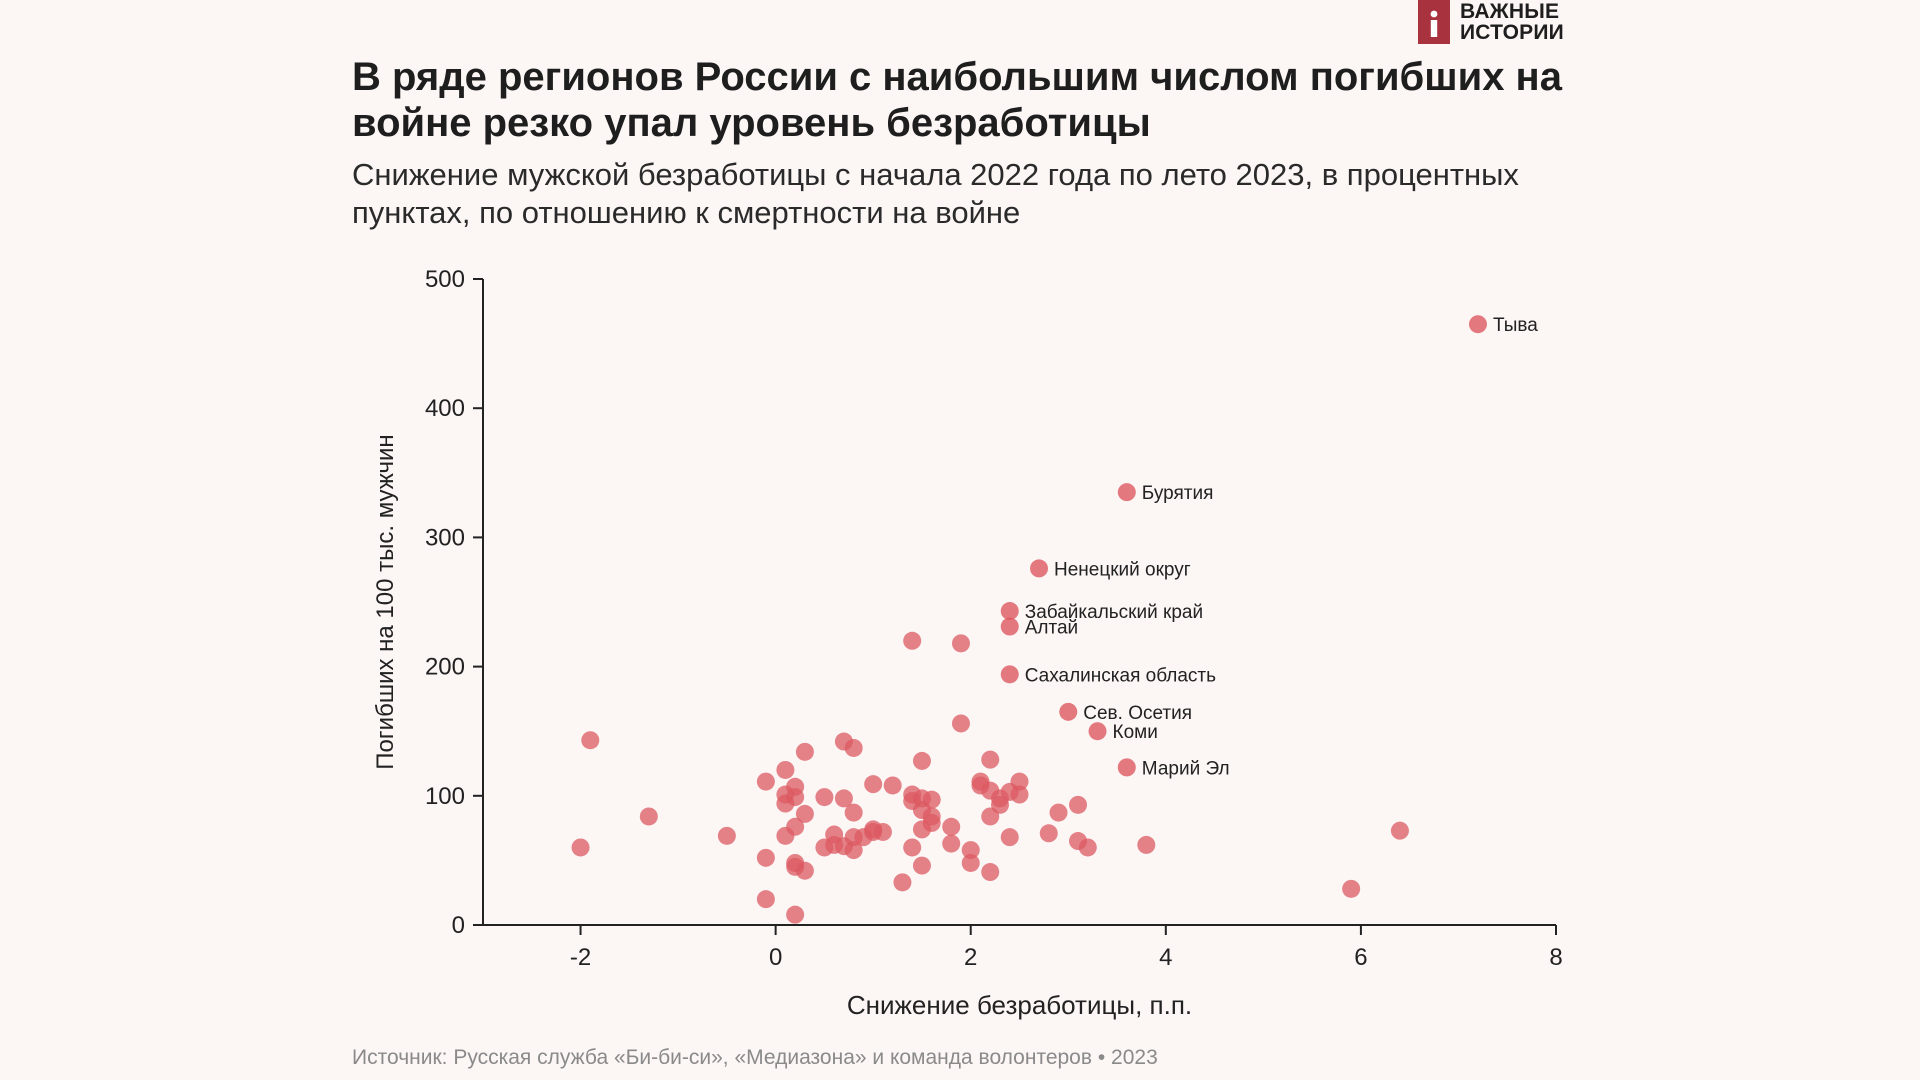 This screenshot has height=1080, width=1920. What do you see at coordinates (1186, 768) in the screenshot?
I see `point-label: Марий Эл` at bounding box center [1186, 768].